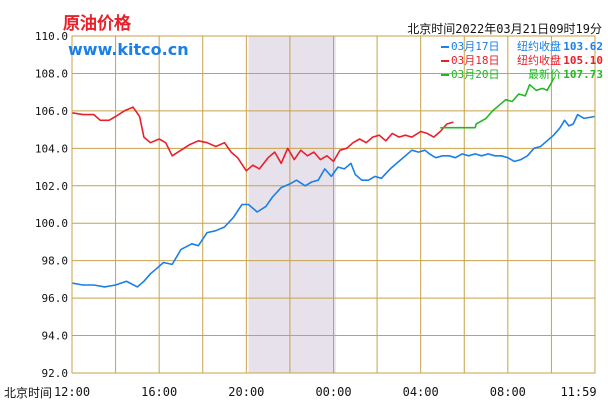 Image resolution: width=608 pixels, height=401 pixels. Describe the element at coordinates (497, 103) in the screenshot. I see `series-line-03月20日` at that location.